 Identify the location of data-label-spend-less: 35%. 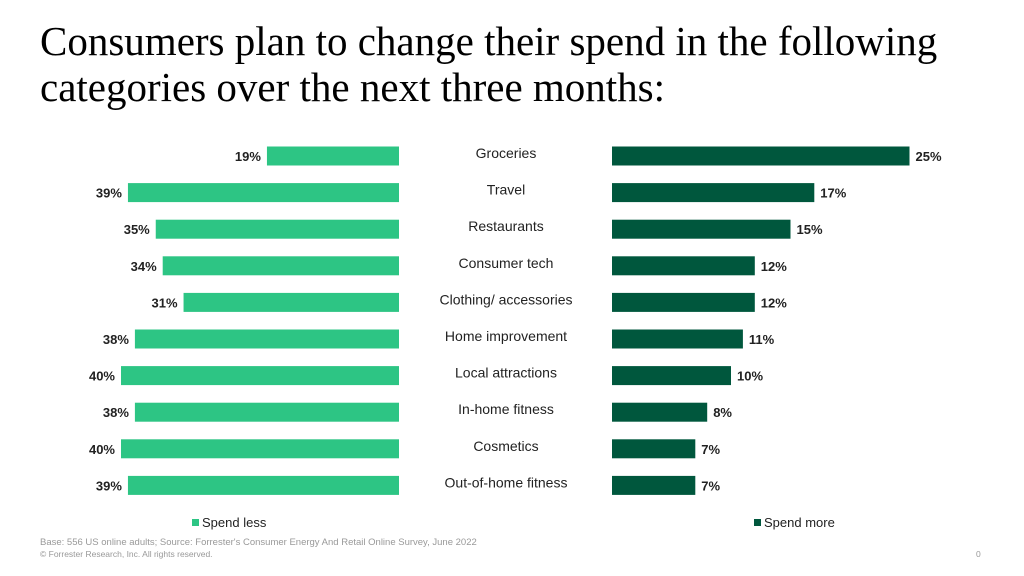
(137, 229).